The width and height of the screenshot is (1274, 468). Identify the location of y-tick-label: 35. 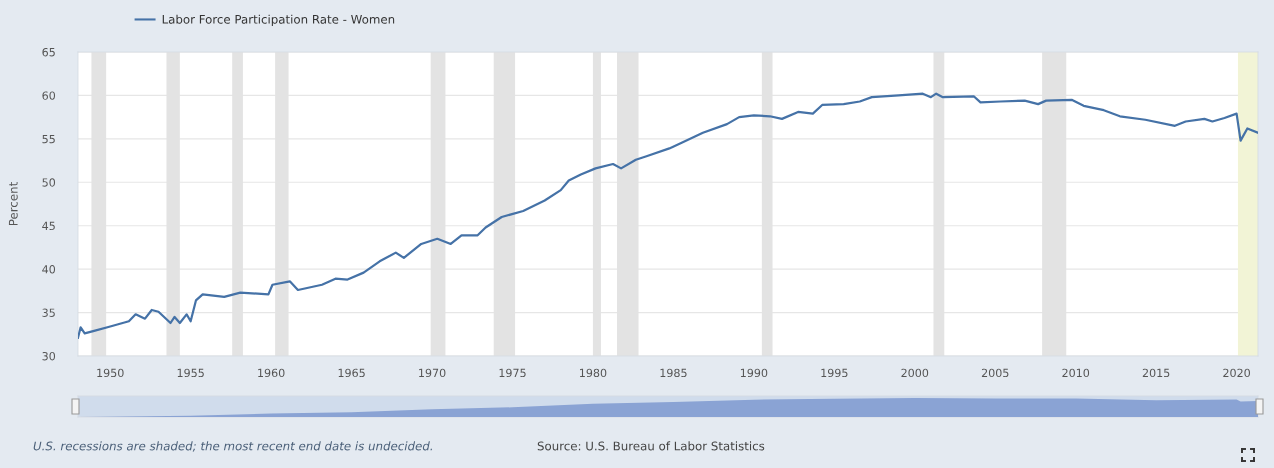
(48, 312).